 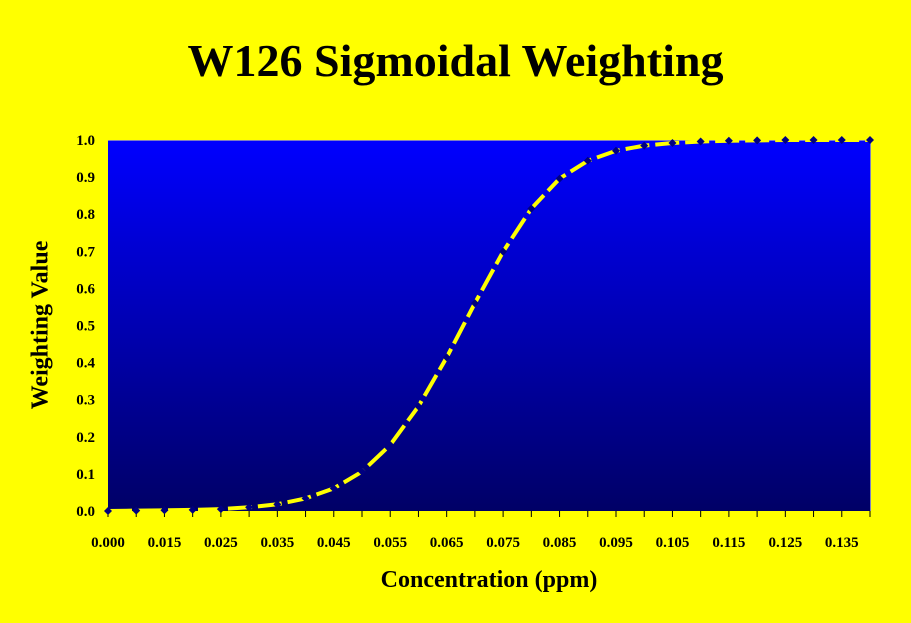 I want to click on x-tick-label: 0.055, so click(x=390, y=543).